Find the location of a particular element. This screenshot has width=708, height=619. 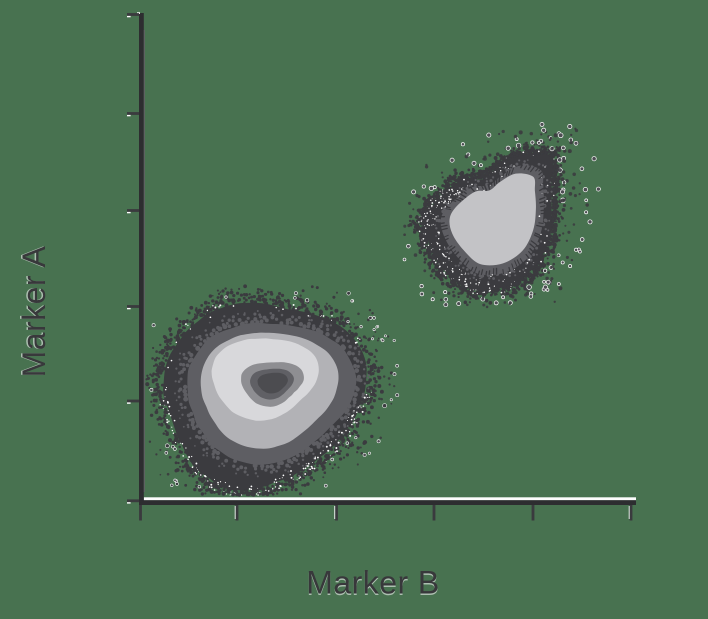

svg-text: Marker A is located at coordinates (34, 311).